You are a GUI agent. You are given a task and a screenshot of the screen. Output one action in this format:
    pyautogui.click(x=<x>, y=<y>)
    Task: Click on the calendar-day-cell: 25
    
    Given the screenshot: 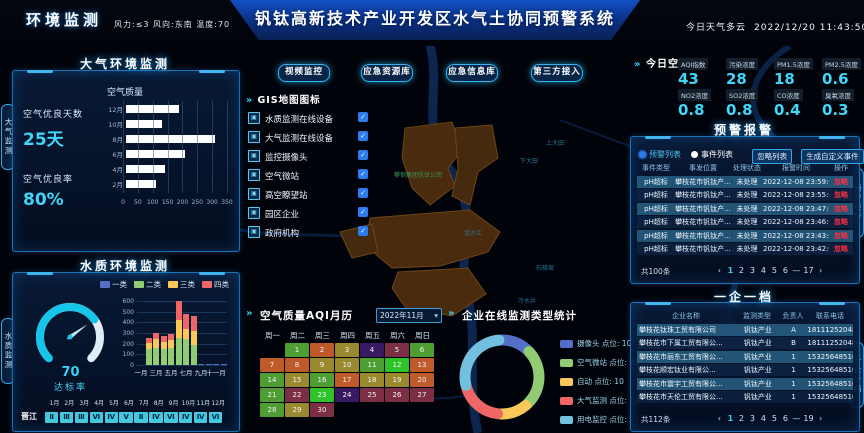 What is the action you would take?
    pyautogui.click(x=372, y=395)
    